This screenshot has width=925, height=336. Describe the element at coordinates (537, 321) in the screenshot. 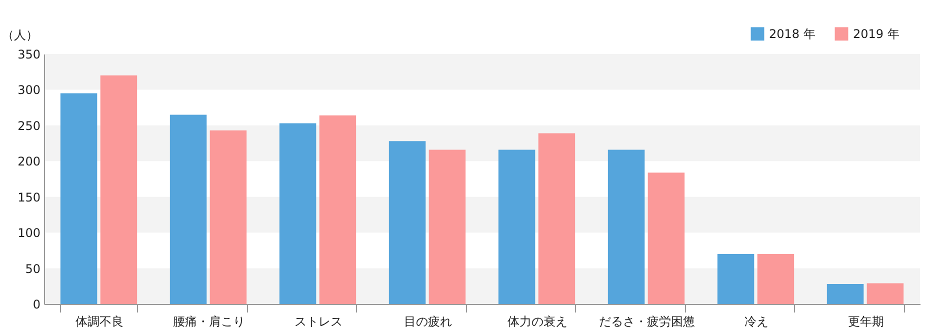

I see `x-tick-label: 体力の衰え` at that location.